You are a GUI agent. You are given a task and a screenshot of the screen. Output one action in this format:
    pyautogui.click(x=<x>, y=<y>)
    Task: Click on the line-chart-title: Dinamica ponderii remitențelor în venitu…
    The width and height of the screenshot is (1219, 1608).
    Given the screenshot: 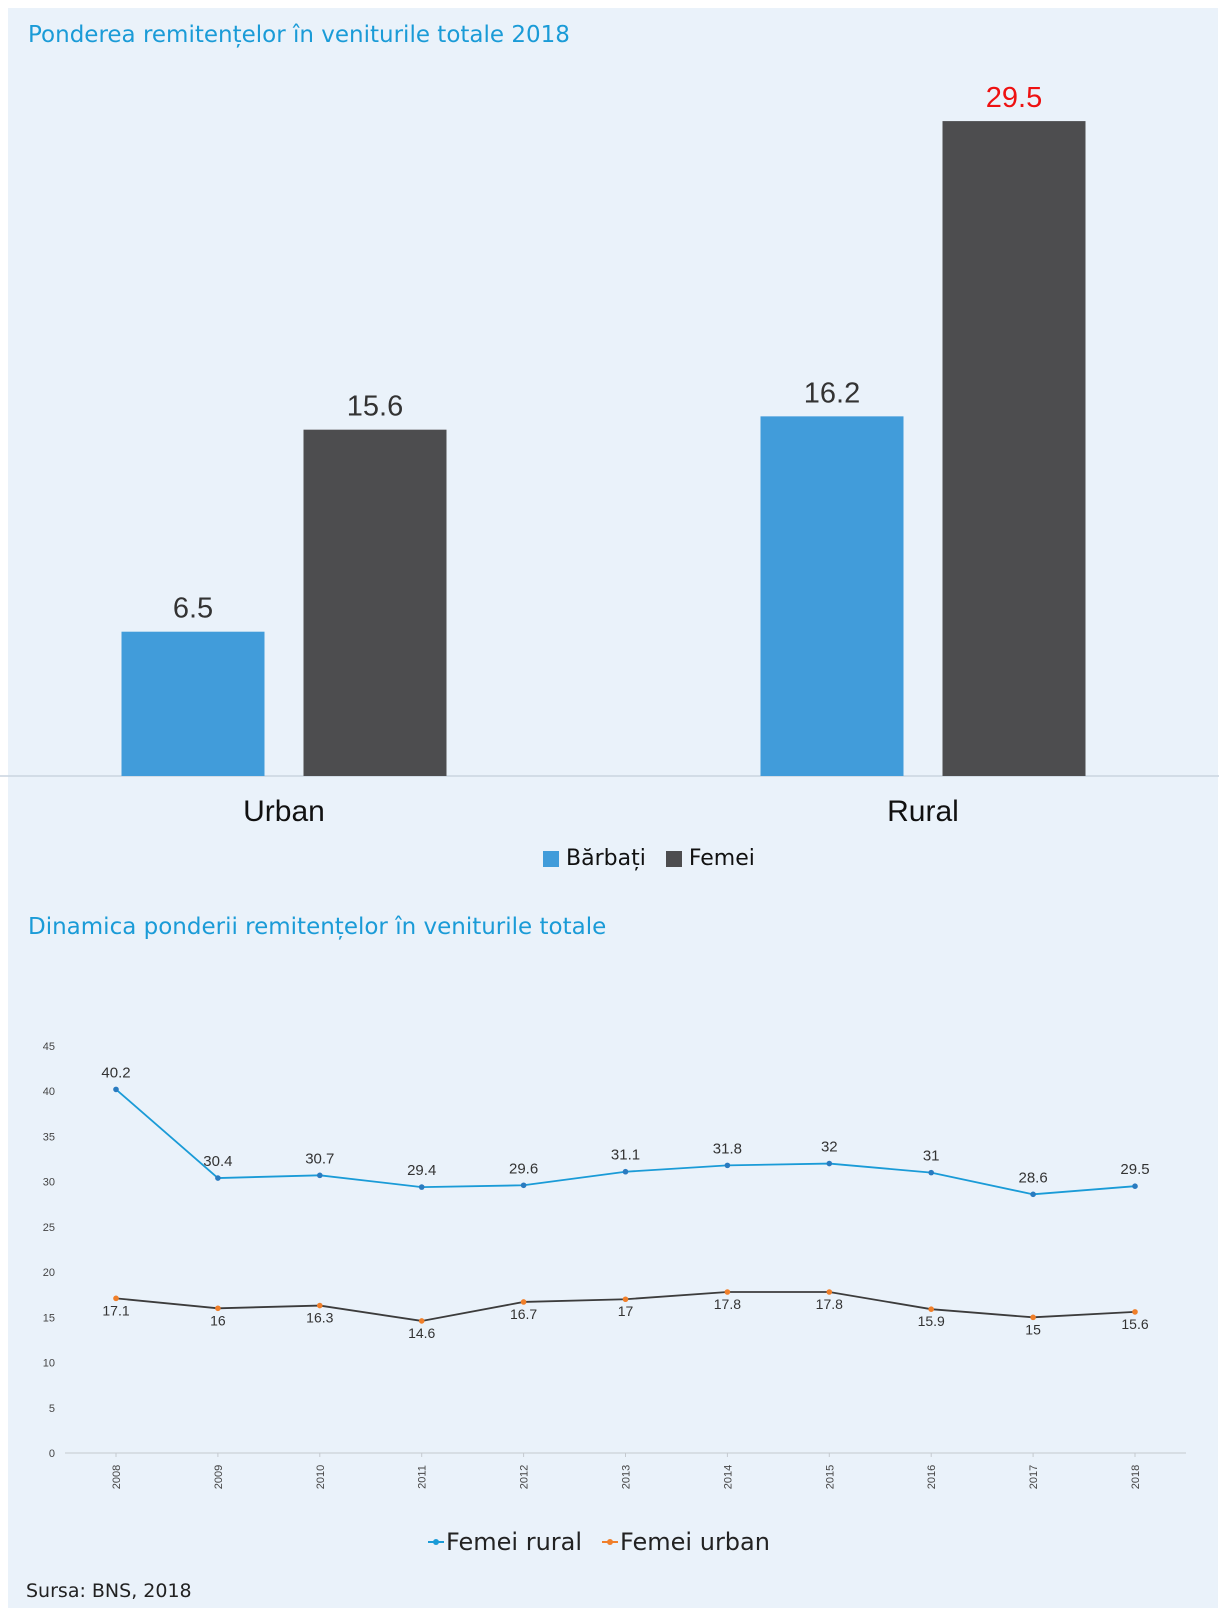 What is the action you would take?
    pyautogui.click(x=317, y=927)
    